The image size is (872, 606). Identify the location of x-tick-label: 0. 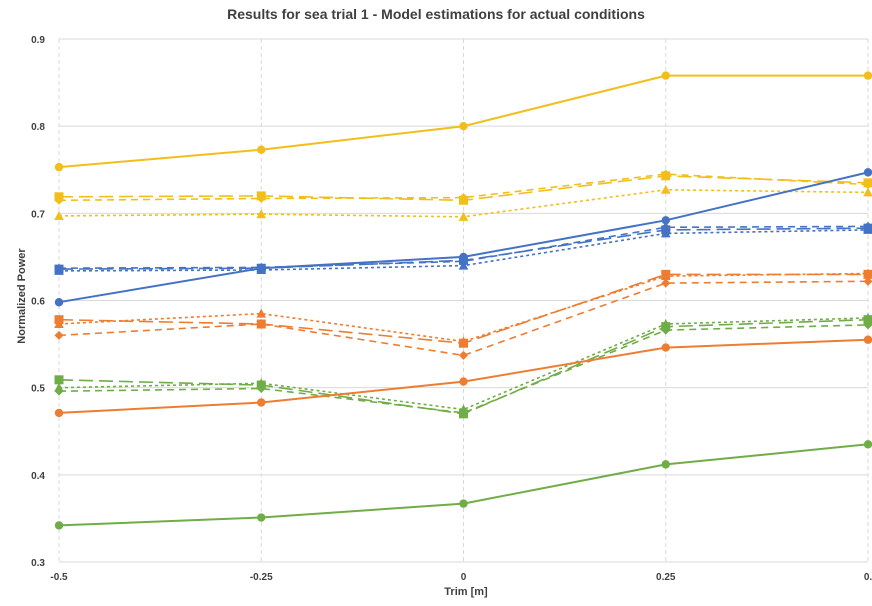
(464, 577).